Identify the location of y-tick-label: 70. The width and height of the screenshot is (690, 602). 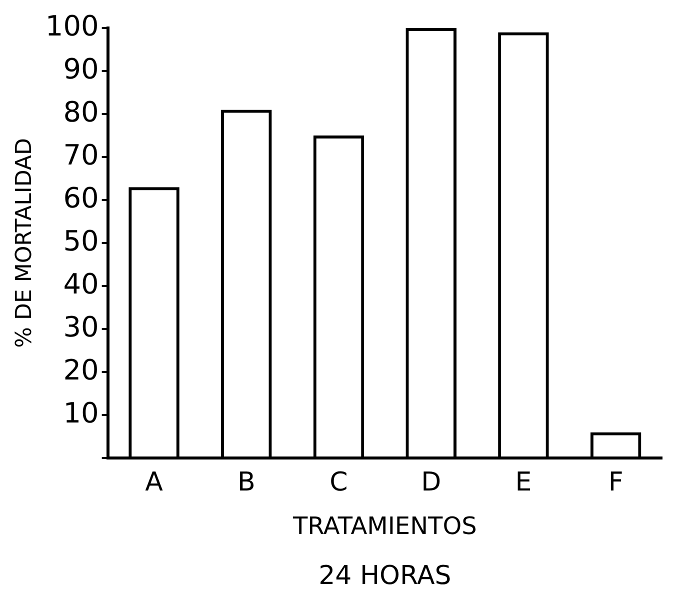
(81, 155).